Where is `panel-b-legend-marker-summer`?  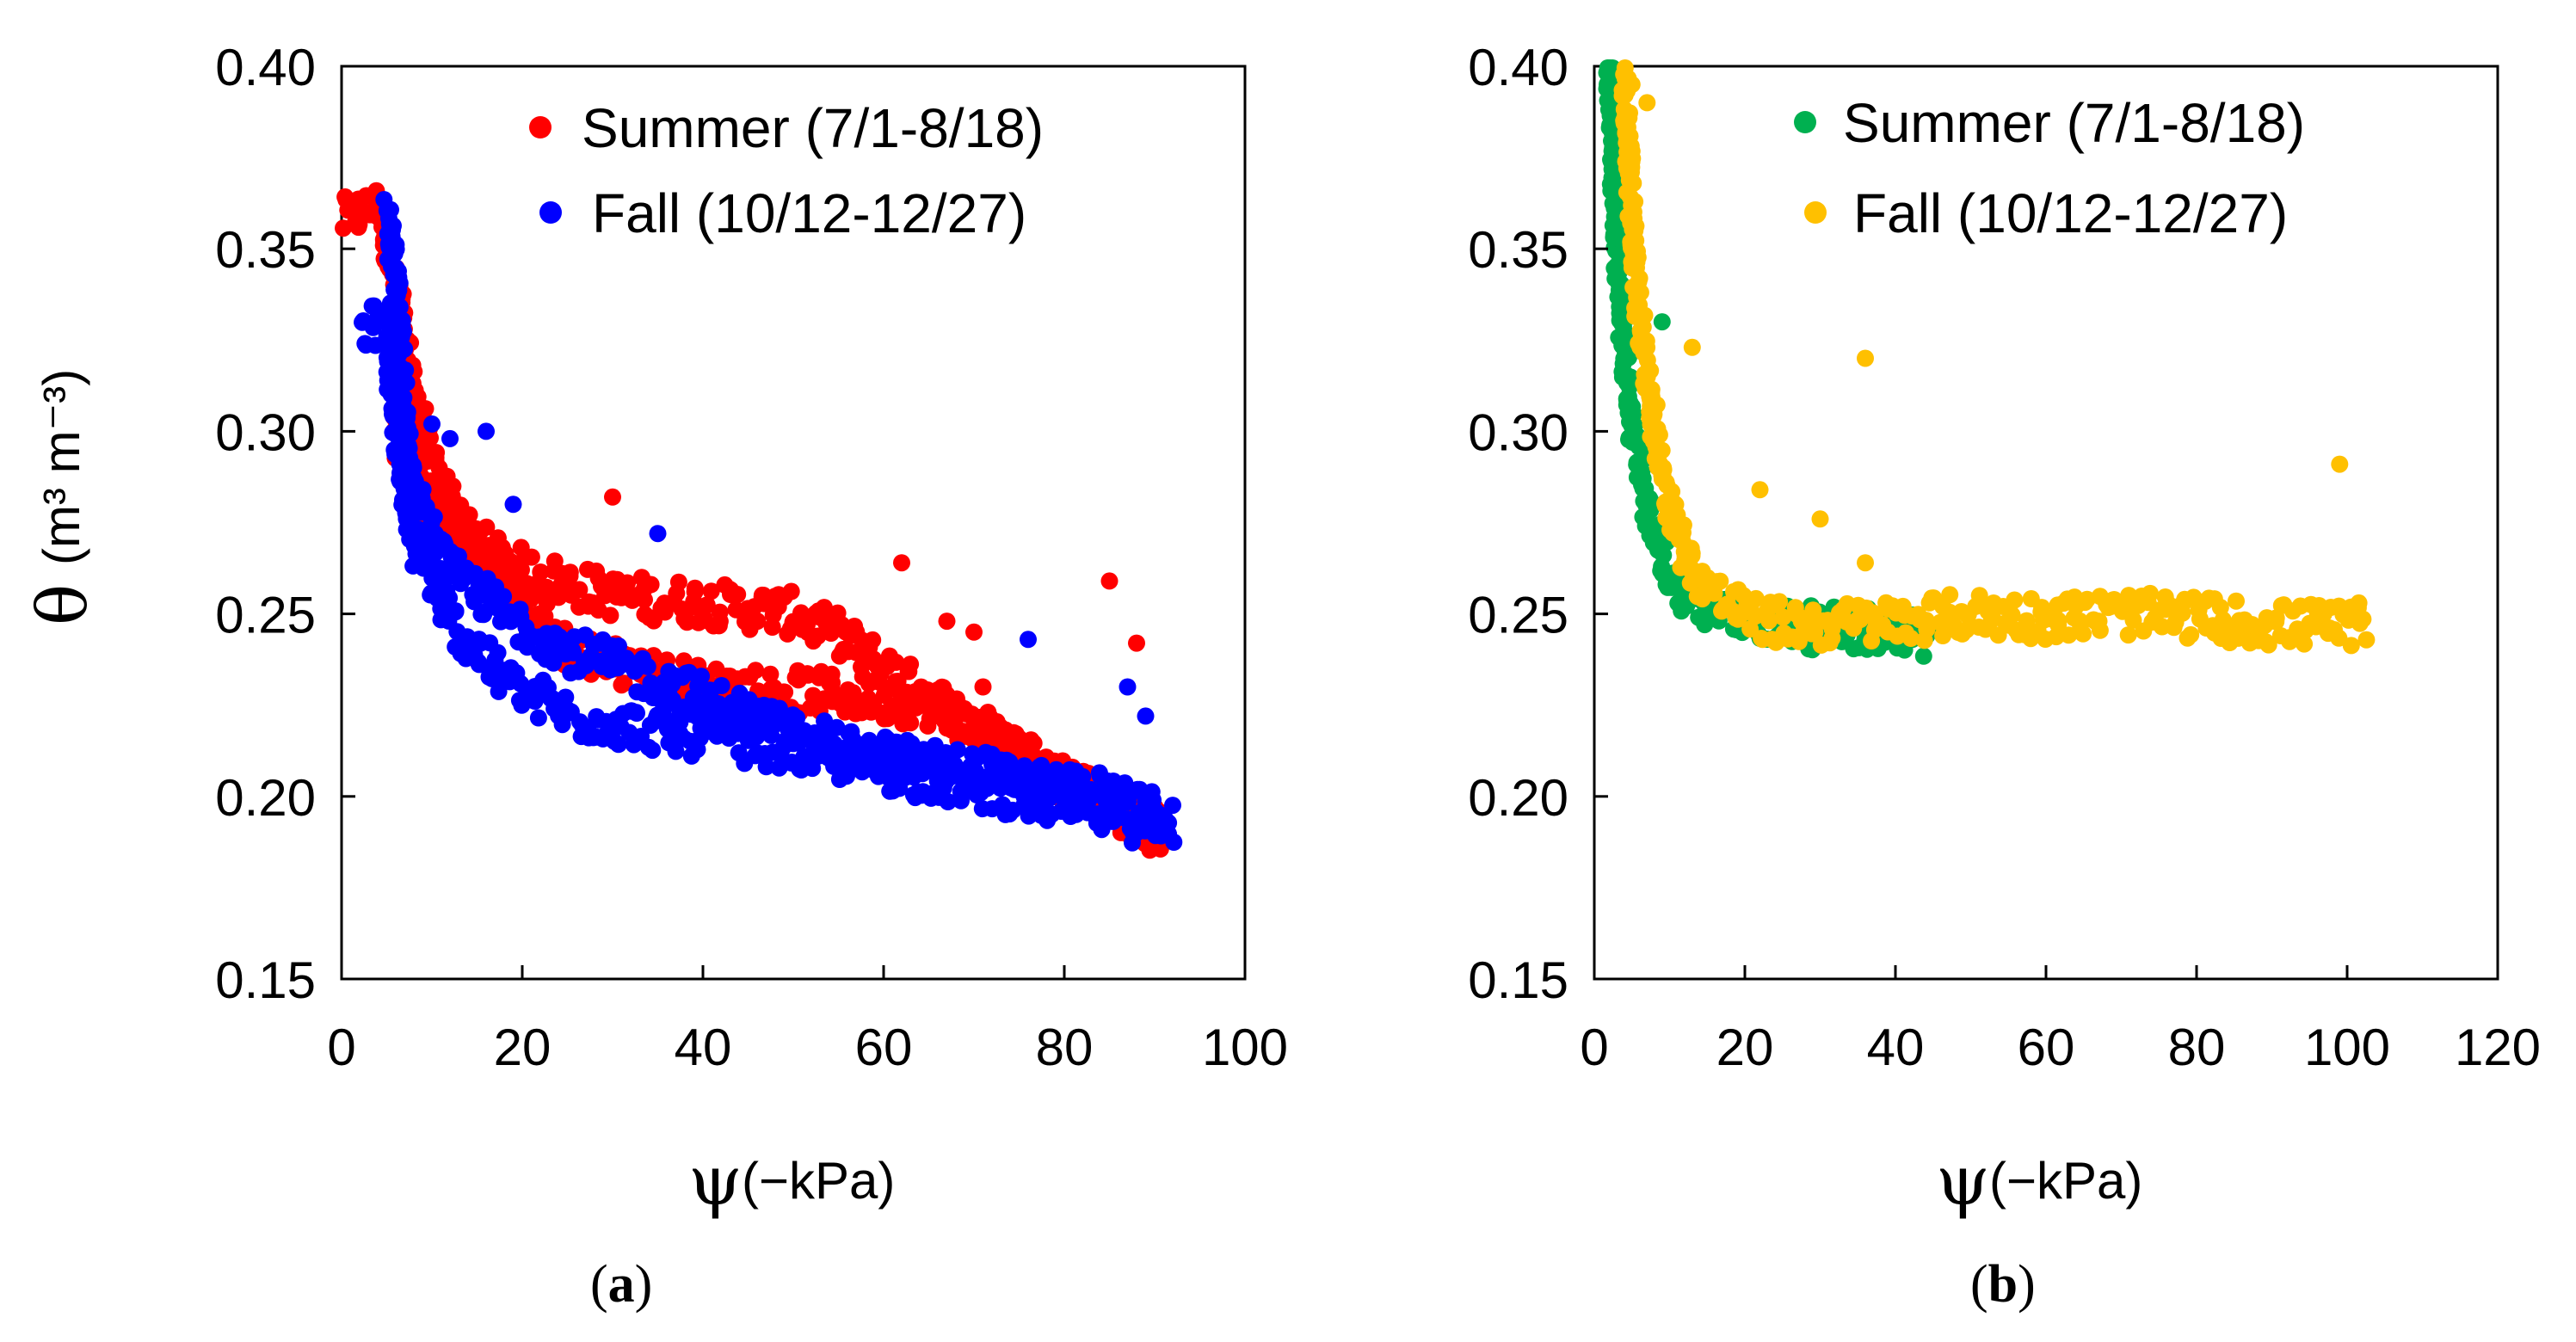
panel-b-legend-marker-summer is located at coordinates (1805, 122).